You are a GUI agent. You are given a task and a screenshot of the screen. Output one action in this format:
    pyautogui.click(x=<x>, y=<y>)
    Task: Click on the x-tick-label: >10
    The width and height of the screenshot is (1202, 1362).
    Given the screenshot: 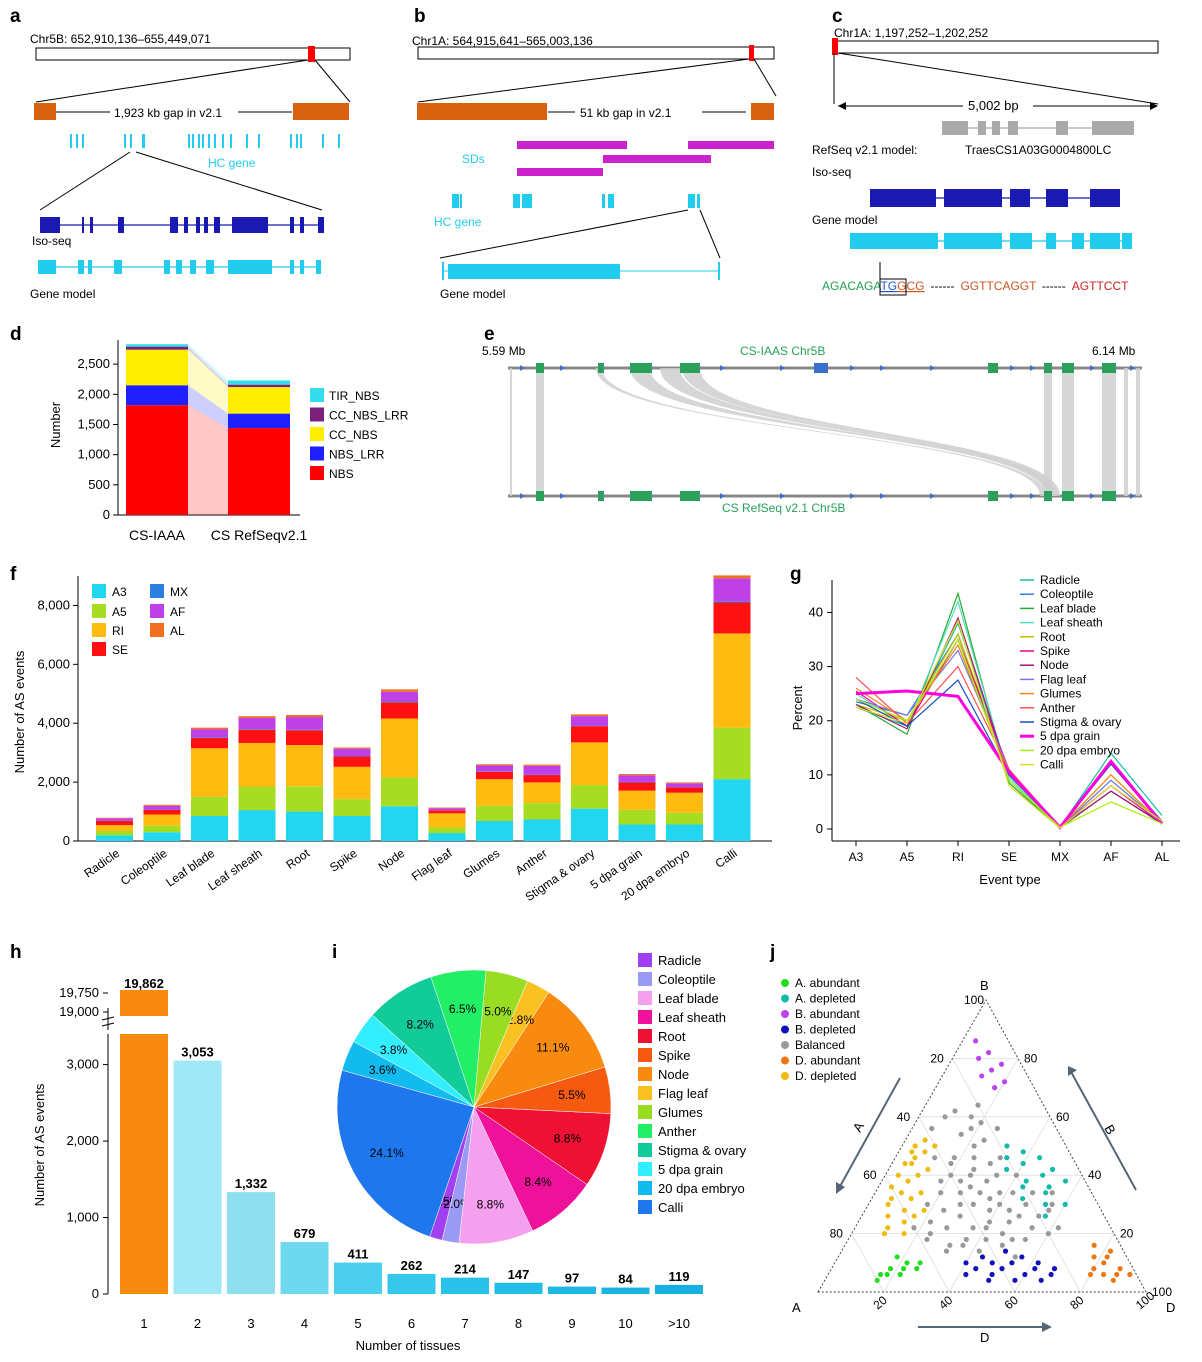 What is the action you would take?
    pyautogui.click(x=679, y=1323)
    